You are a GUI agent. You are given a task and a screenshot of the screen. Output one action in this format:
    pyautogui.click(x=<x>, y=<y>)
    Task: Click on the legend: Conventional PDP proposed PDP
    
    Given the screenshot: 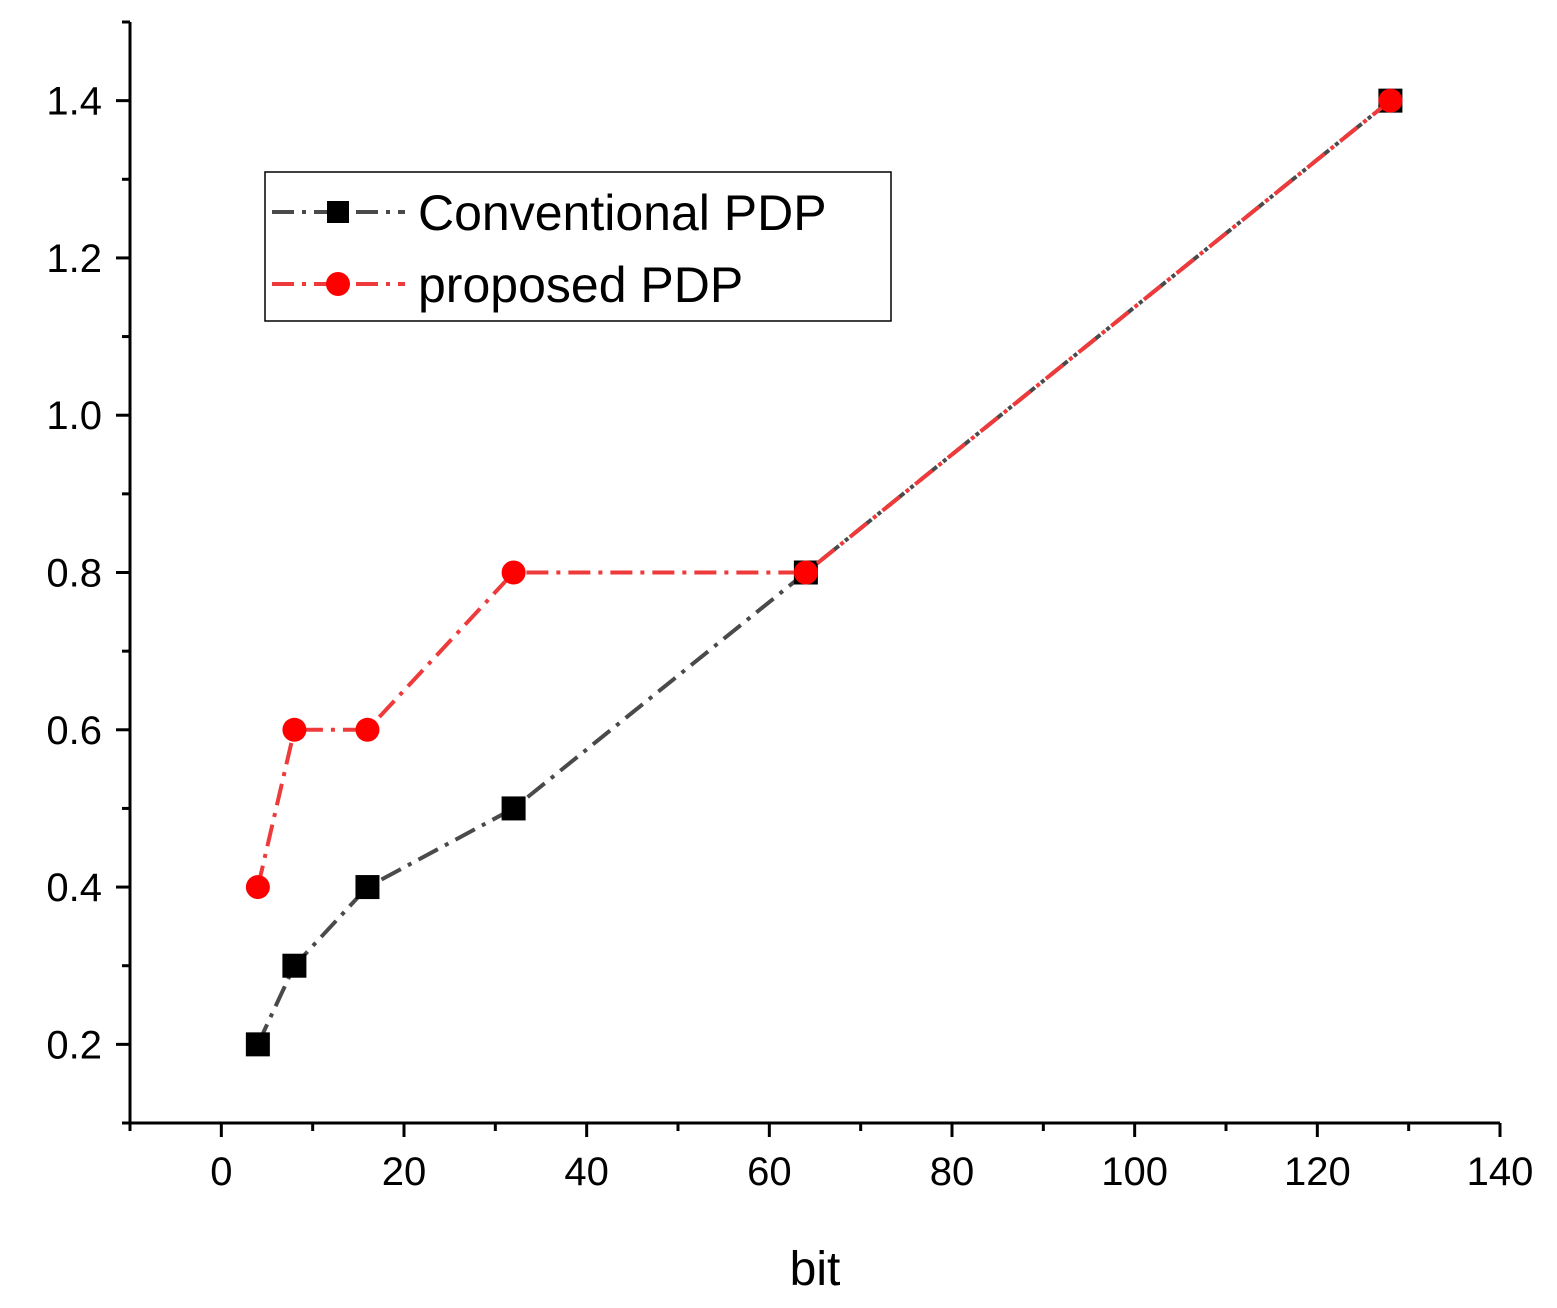 What is the action you would take?
    pyautogui.click(x=578, y=246)
    